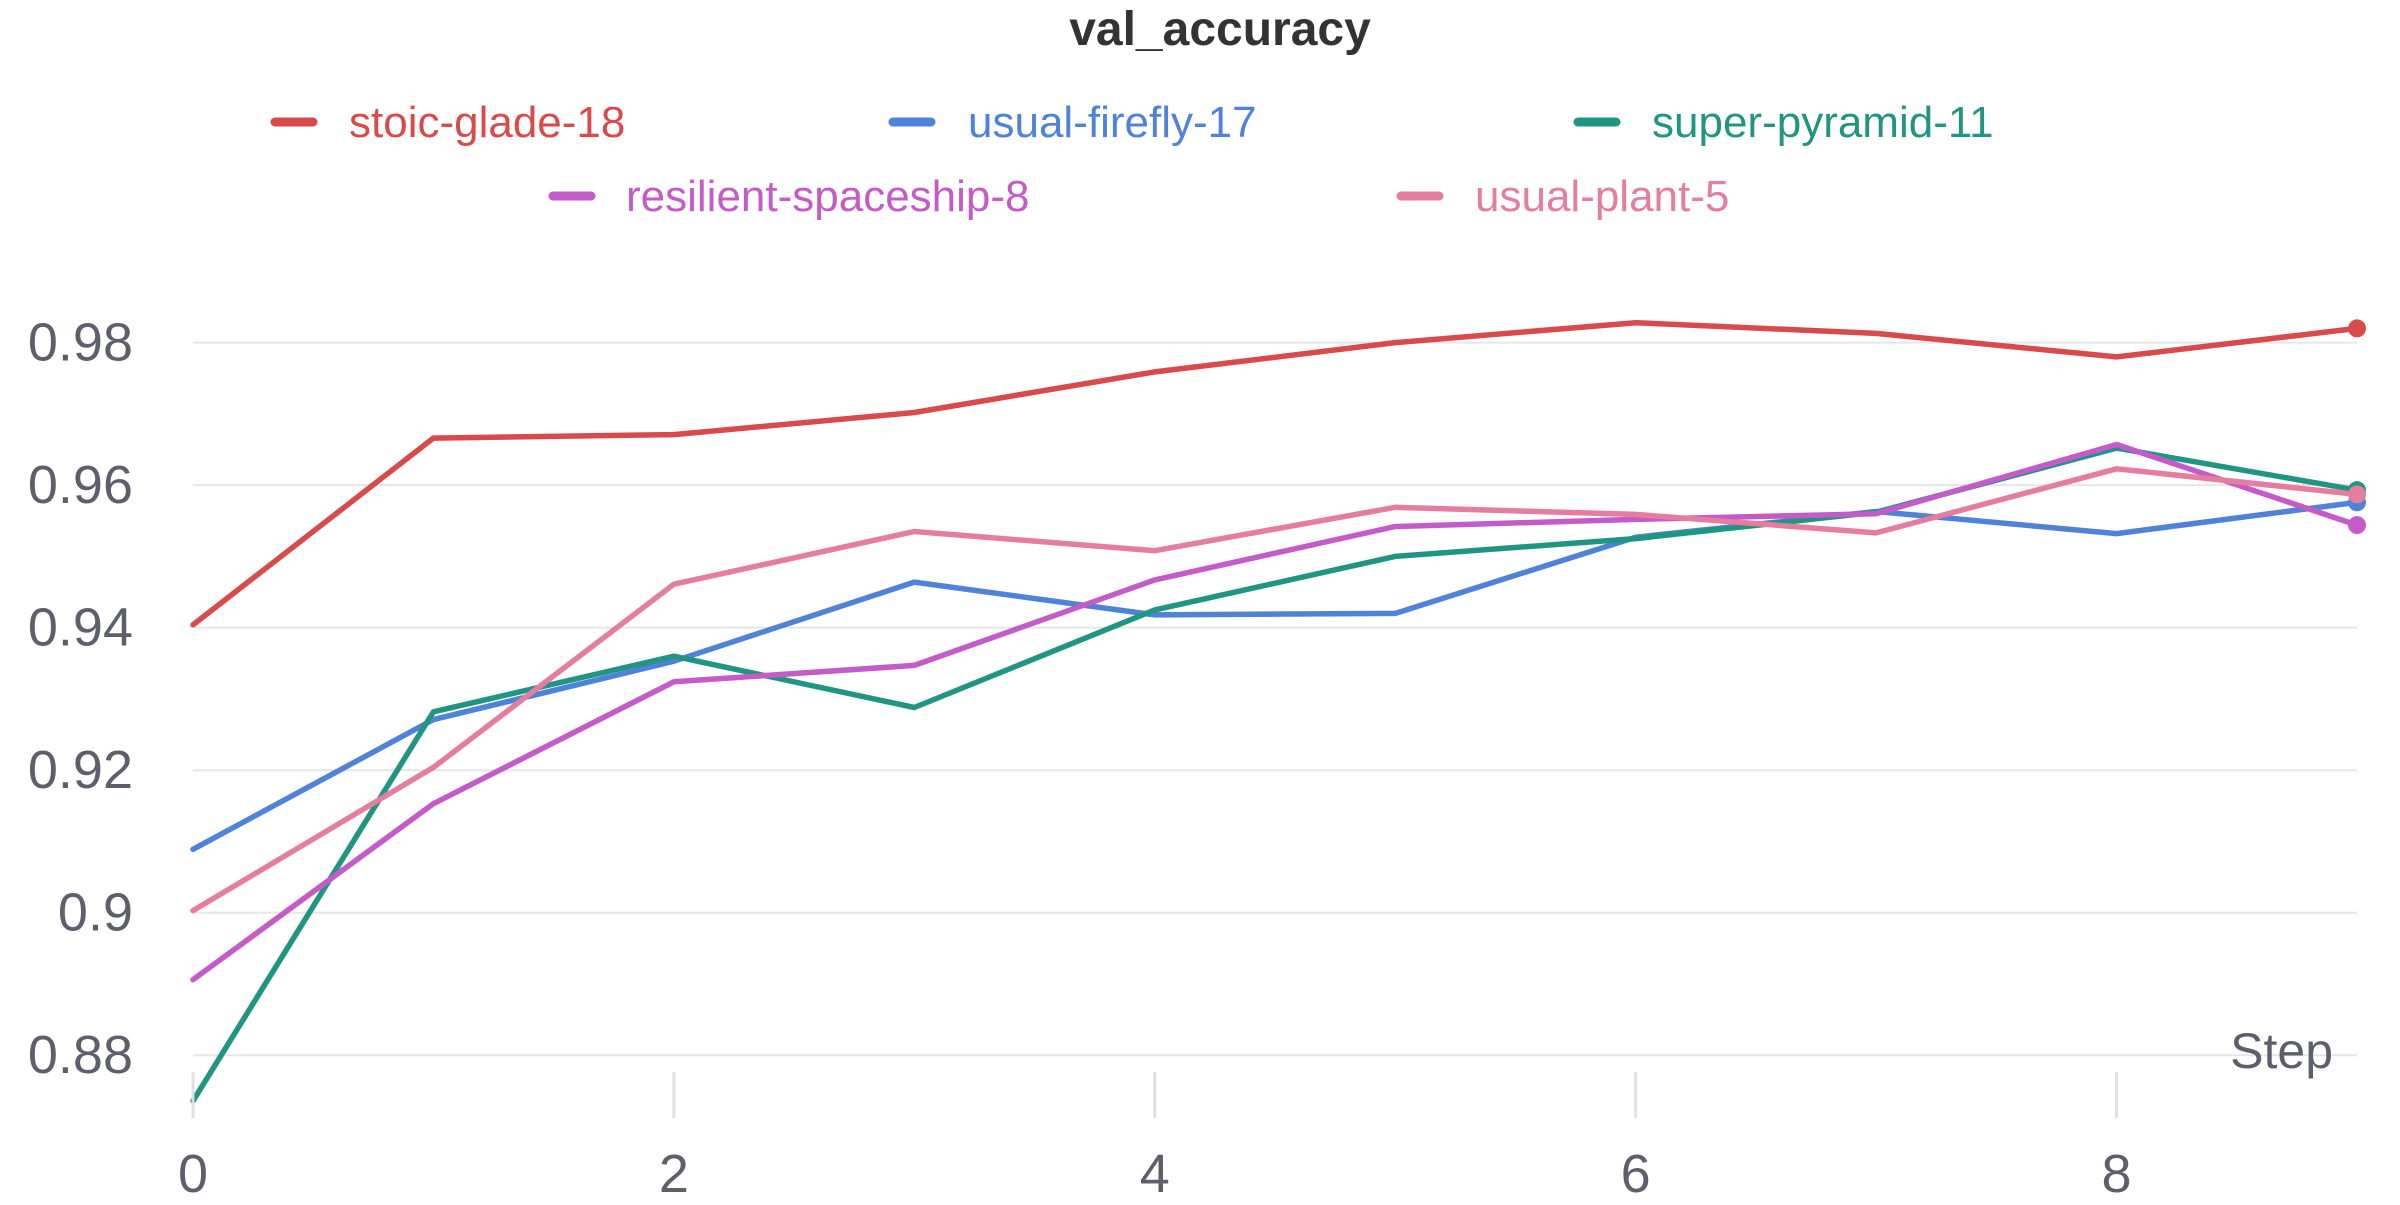 This screenshot has width=2400, height=1205. What do you see at coordinates (80, 628) in the screenshot?
I see `y-tick-label: 0.94` at bounding box center [80, 628].